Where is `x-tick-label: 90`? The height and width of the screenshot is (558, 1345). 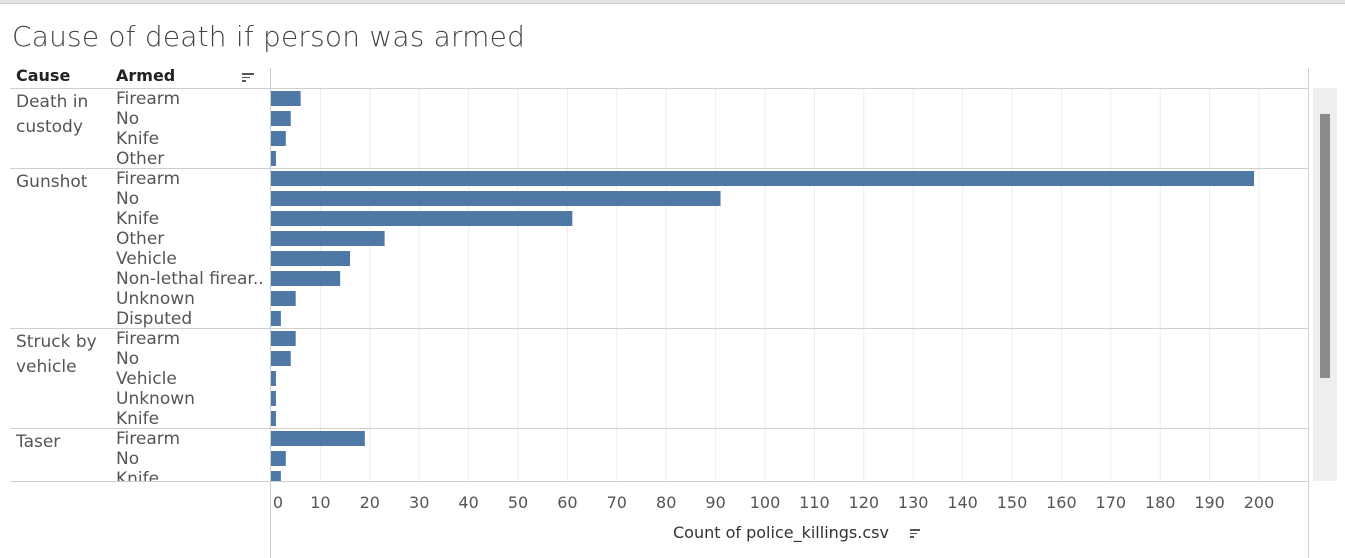 x-tick-label: 90 is located at coordinates (715, 502).